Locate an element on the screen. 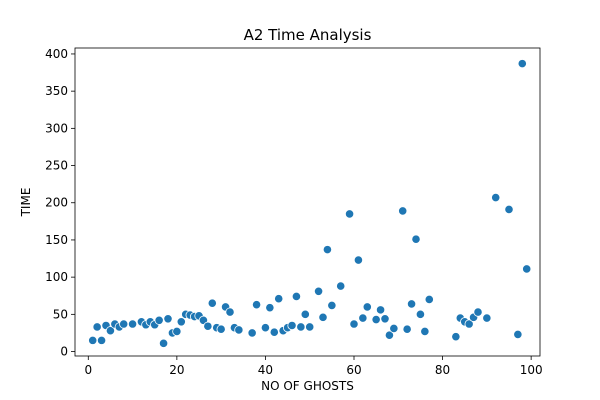 This screenshot has height=400, width=600. y-tick-label: 300 is located at coordinates (56, 128).